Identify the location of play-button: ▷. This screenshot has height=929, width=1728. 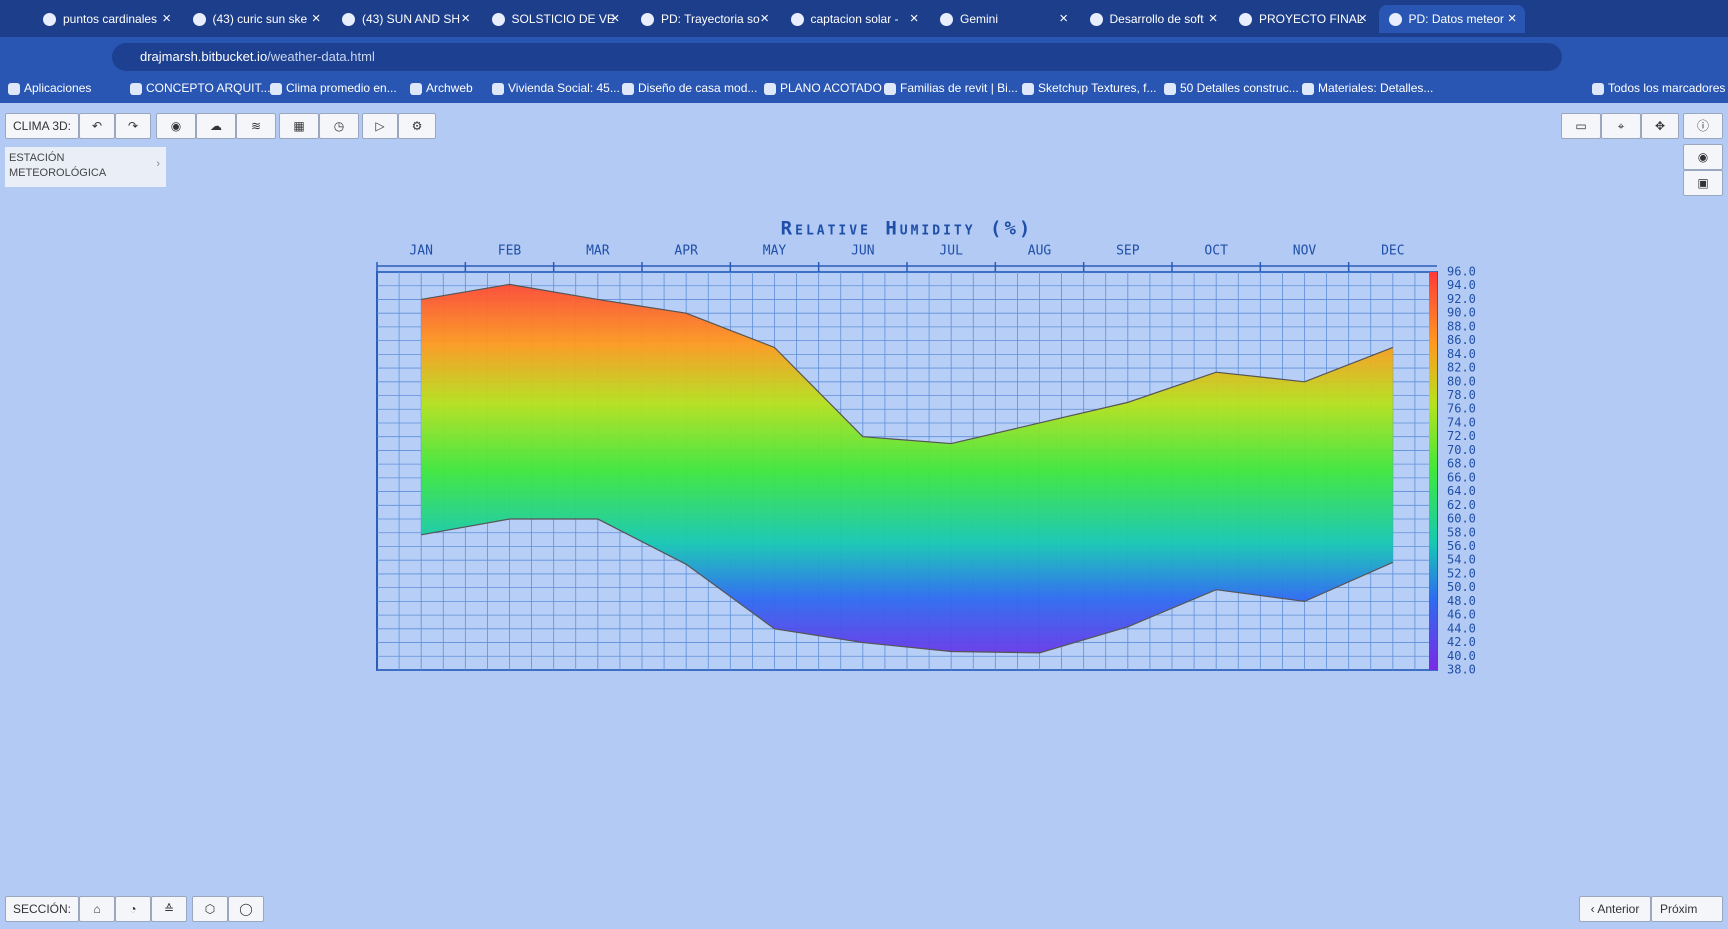
(380, 126).